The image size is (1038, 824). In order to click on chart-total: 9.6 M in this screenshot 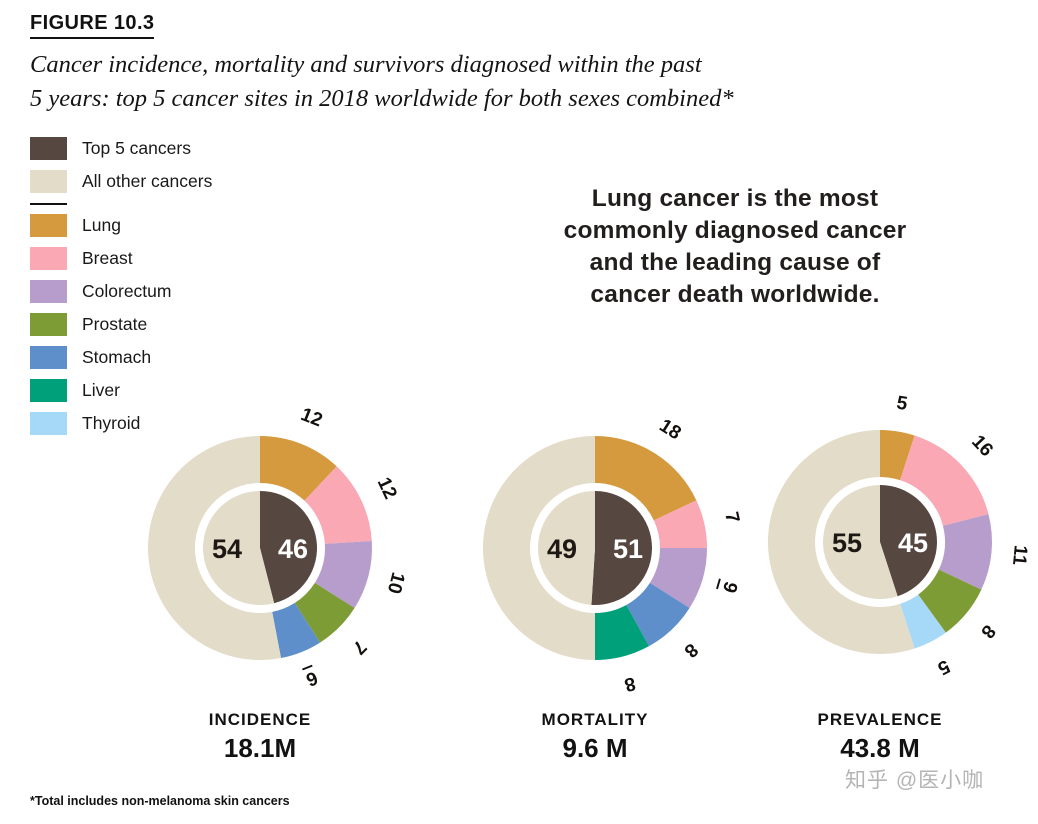, I will do `click(595, 748)`.